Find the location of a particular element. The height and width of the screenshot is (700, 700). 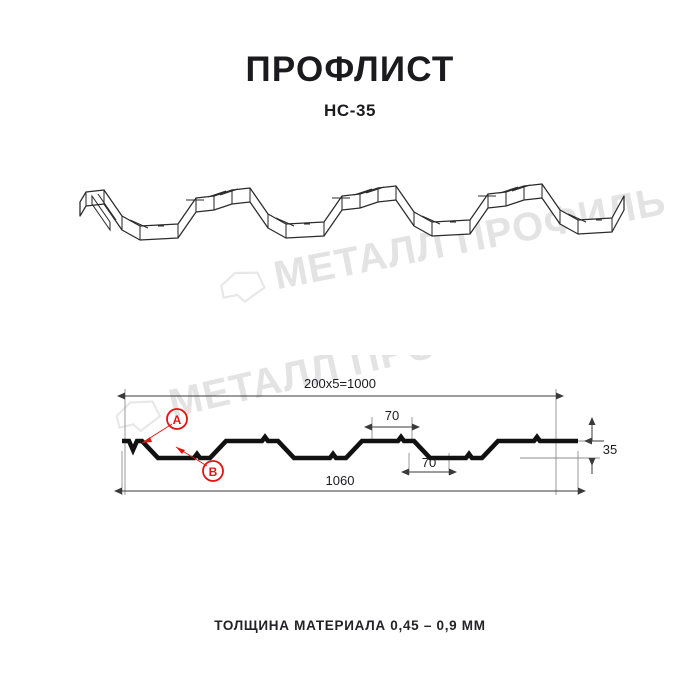

dimension-valley-width-text: 70 is located at coordinates (429, 462).